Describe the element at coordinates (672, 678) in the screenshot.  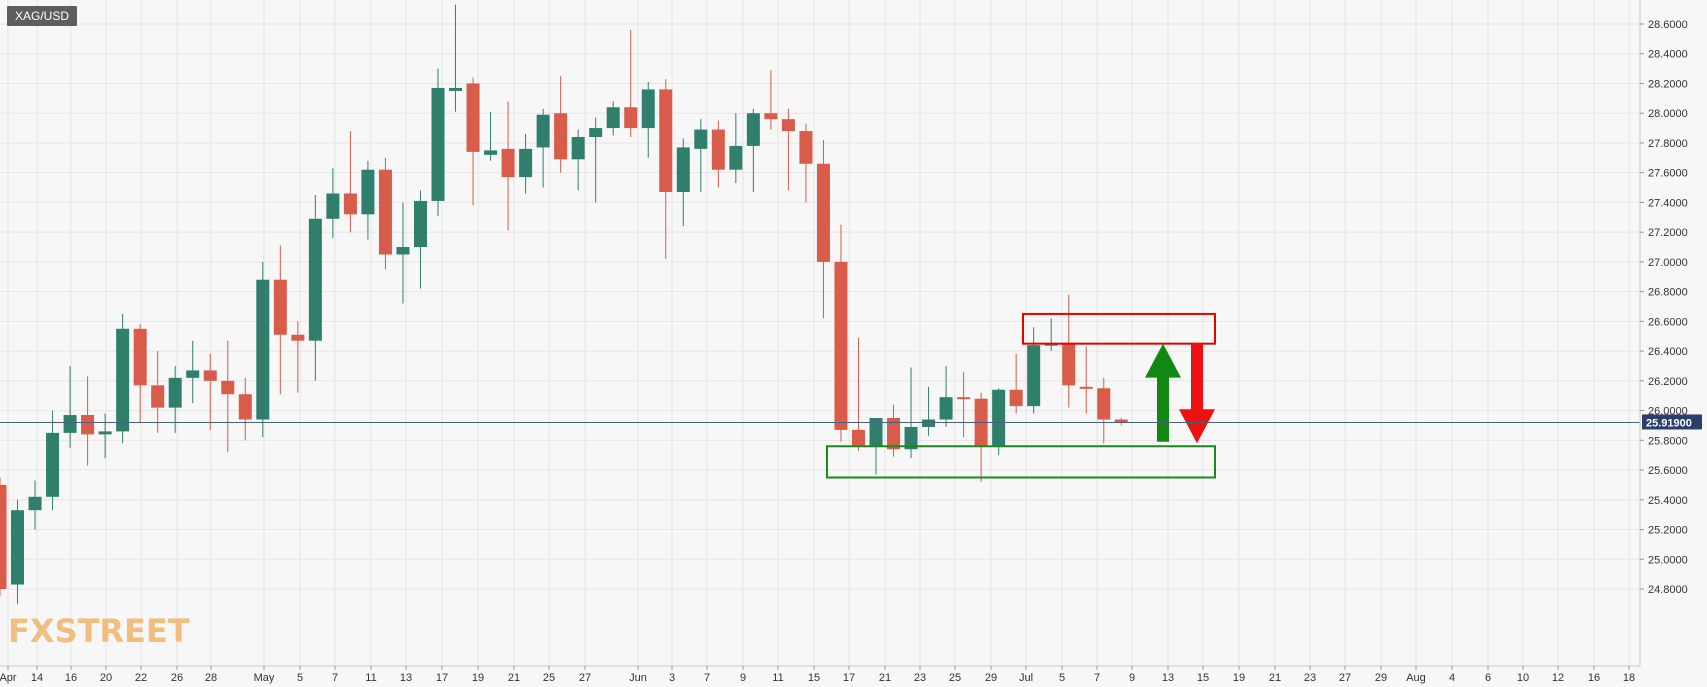
I see `x-tick-label: 3` at that location.